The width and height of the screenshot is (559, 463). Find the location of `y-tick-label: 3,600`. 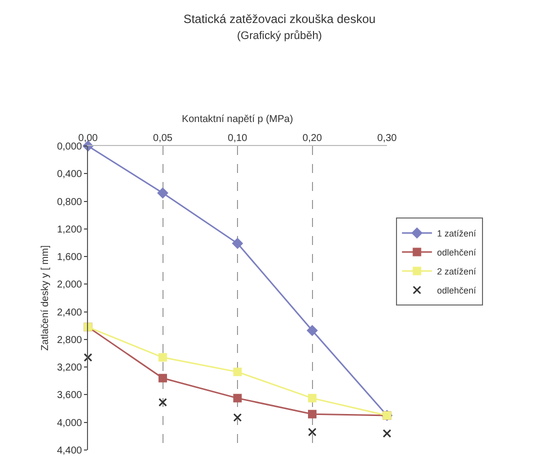

y-tick-label: 3,600 is located at coordinates (69, 396).